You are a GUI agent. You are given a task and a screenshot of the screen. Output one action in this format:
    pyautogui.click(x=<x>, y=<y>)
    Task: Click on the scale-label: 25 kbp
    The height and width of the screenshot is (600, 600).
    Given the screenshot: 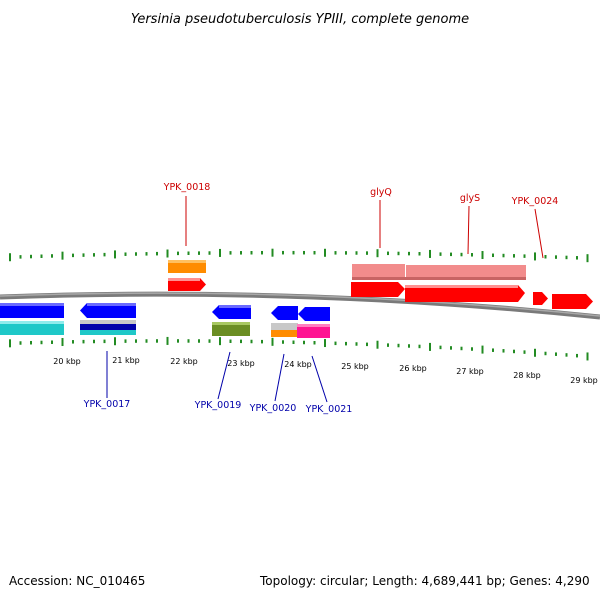 What is the action you would take?
    pyautogui.click(x=355, y=366)
    